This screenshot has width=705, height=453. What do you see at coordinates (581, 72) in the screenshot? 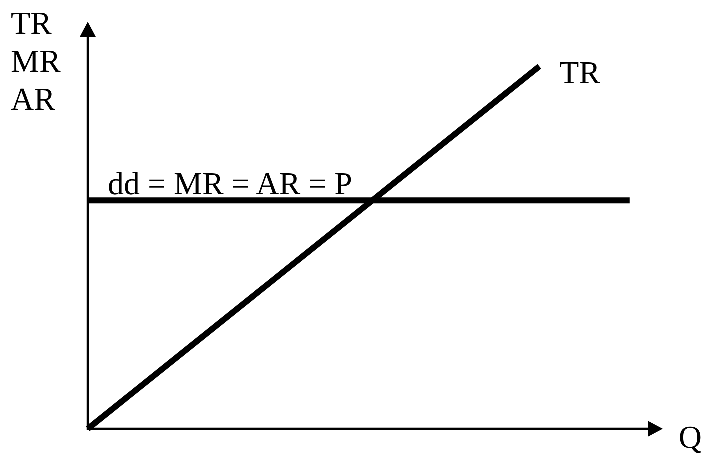
I see `series-label: TR` at bounding box center [581, 72].